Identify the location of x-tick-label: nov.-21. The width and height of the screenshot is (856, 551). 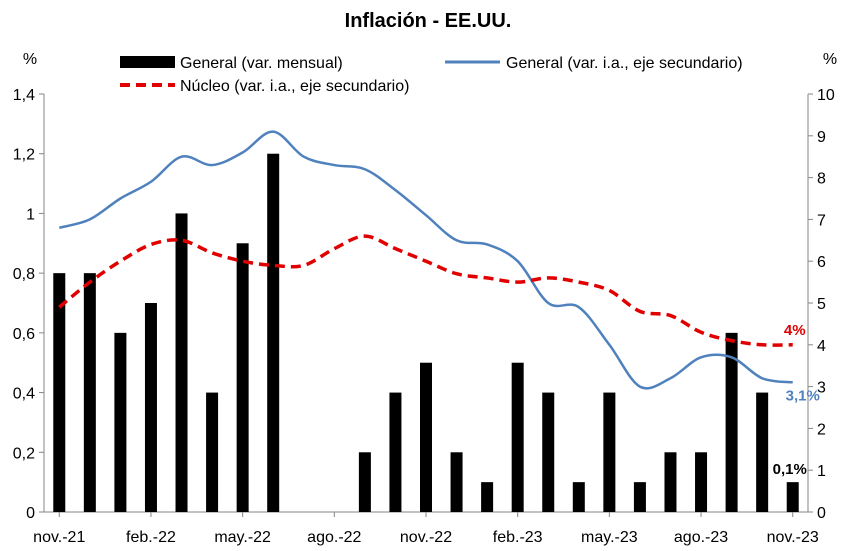
(59, 537).